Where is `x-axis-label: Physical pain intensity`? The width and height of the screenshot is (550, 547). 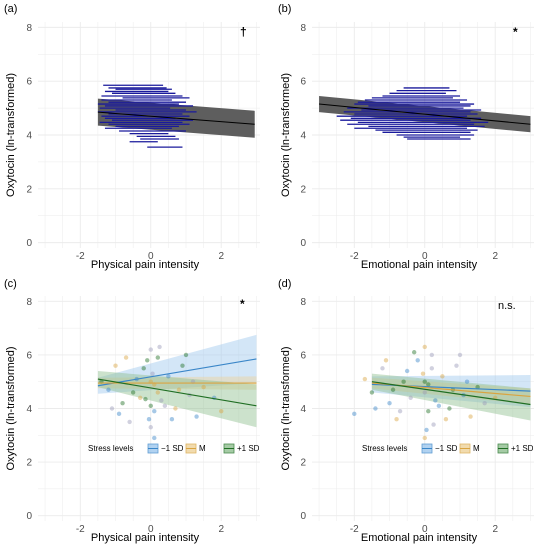
x-axis-label: Physical pain intensity is located at coordinates (145, 265).